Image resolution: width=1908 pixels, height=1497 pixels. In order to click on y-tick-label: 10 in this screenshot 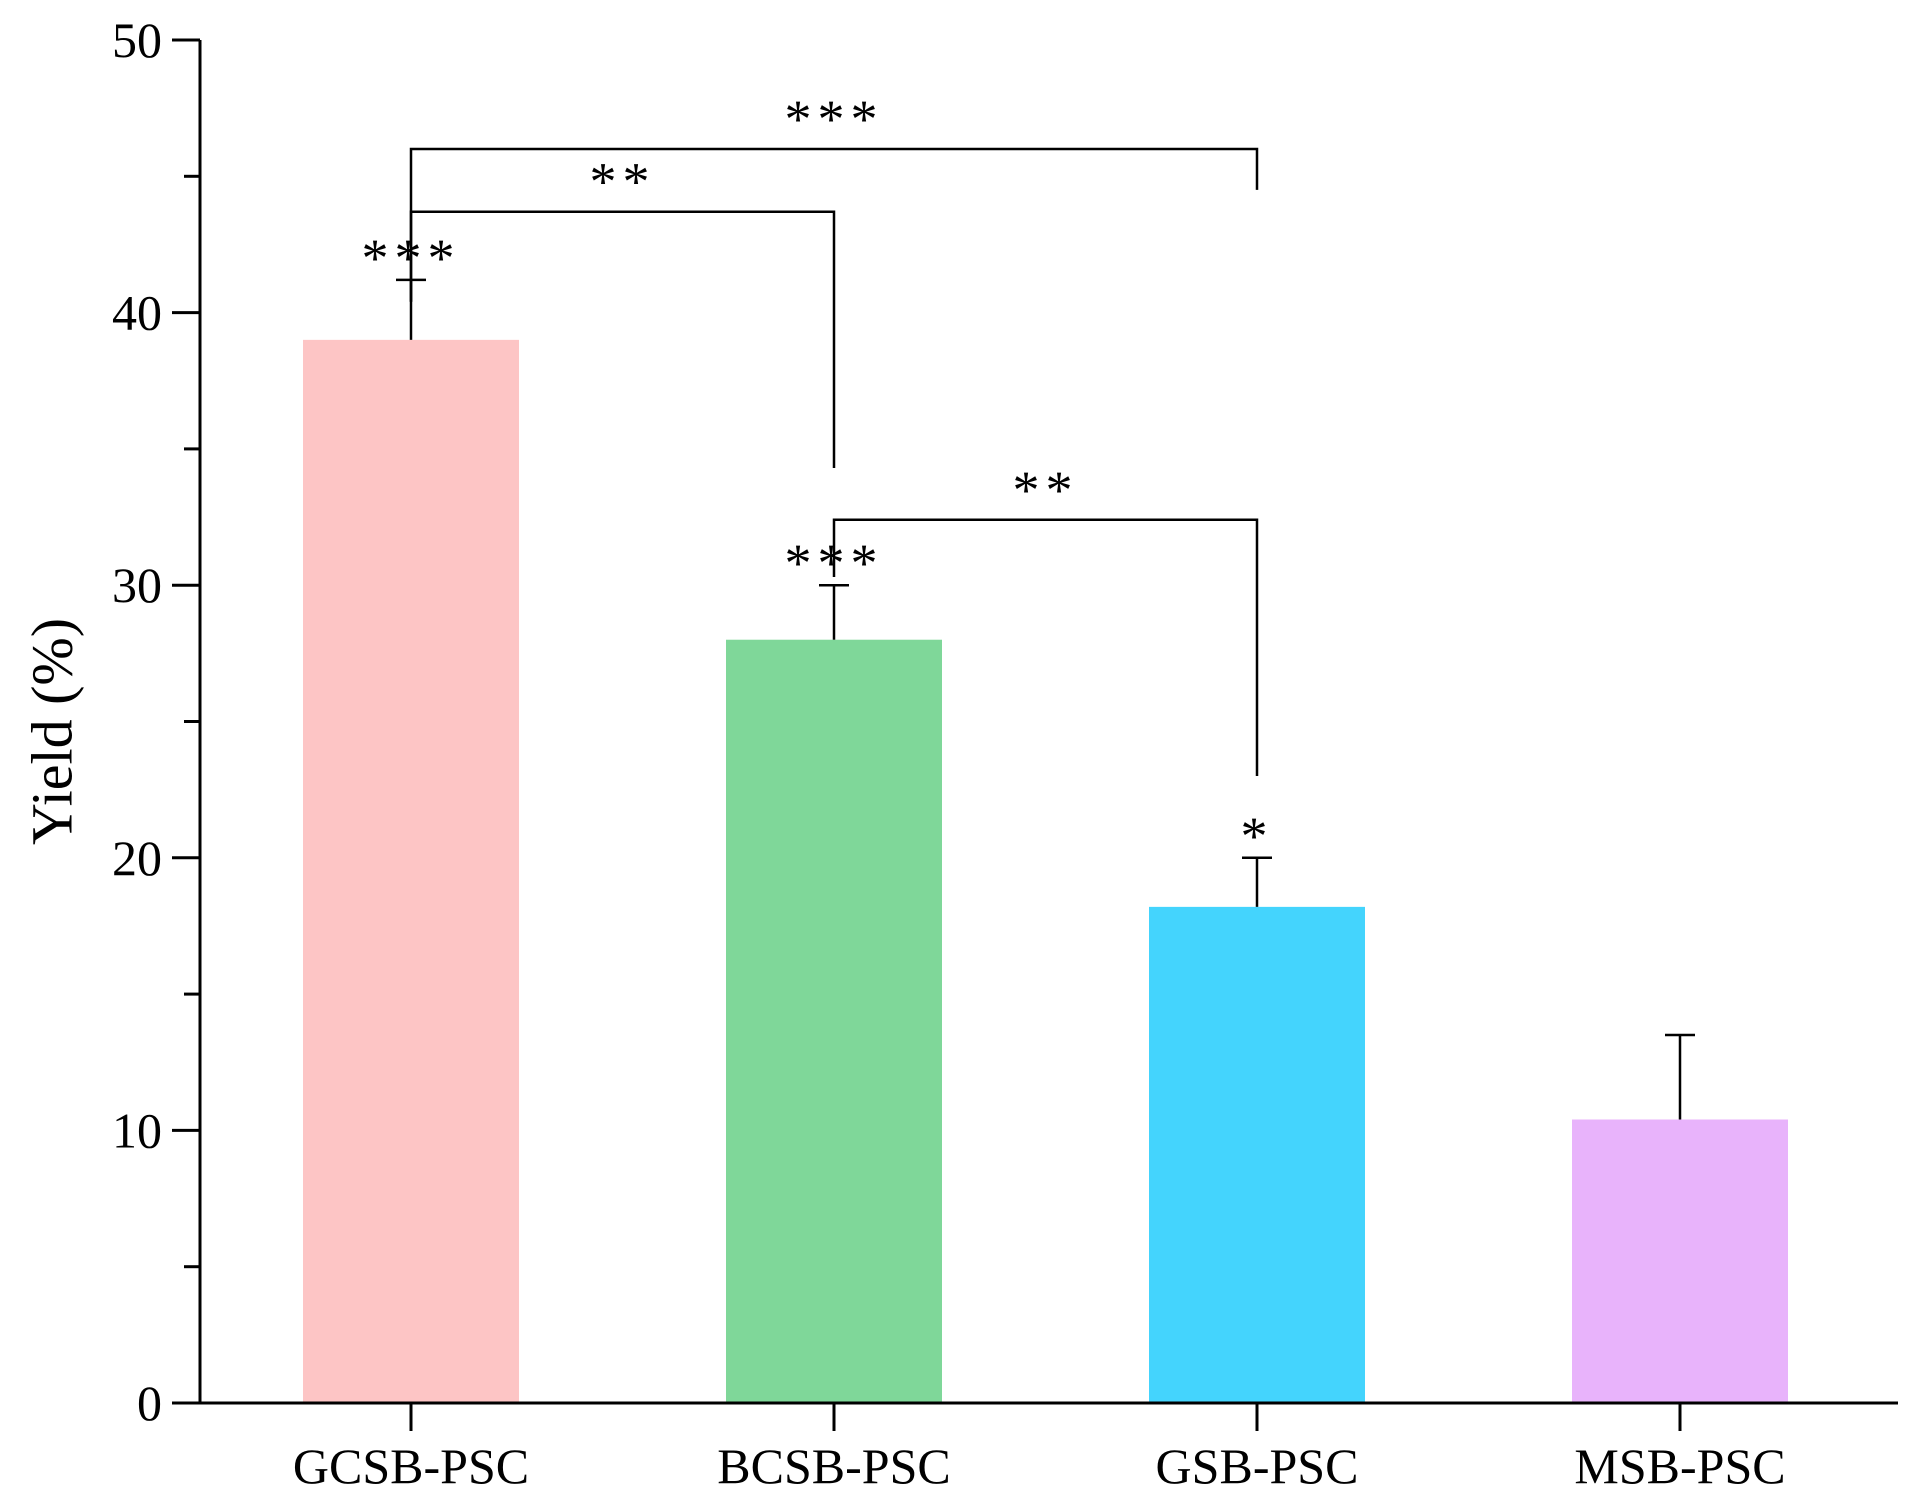, I will do `click(137, 1130)`.